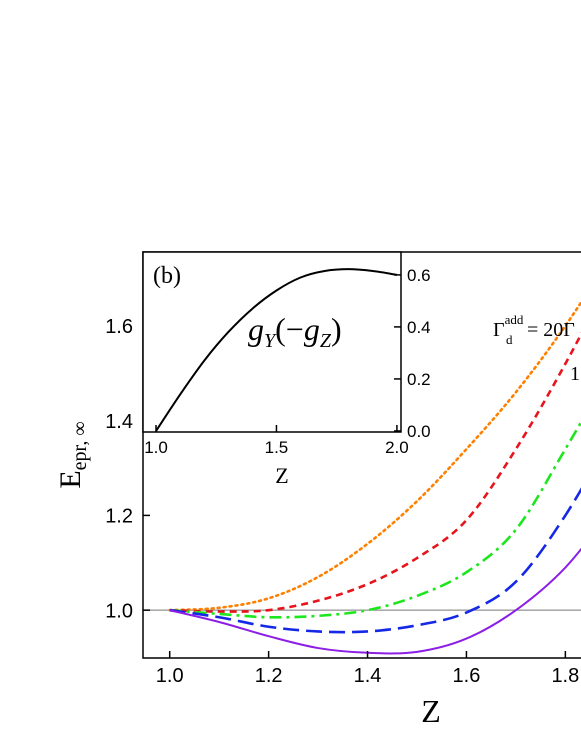  What do you see at coordinates (256, 329) in the screenshot?
I see `formula-g: g` at bounding box center [256, 329].